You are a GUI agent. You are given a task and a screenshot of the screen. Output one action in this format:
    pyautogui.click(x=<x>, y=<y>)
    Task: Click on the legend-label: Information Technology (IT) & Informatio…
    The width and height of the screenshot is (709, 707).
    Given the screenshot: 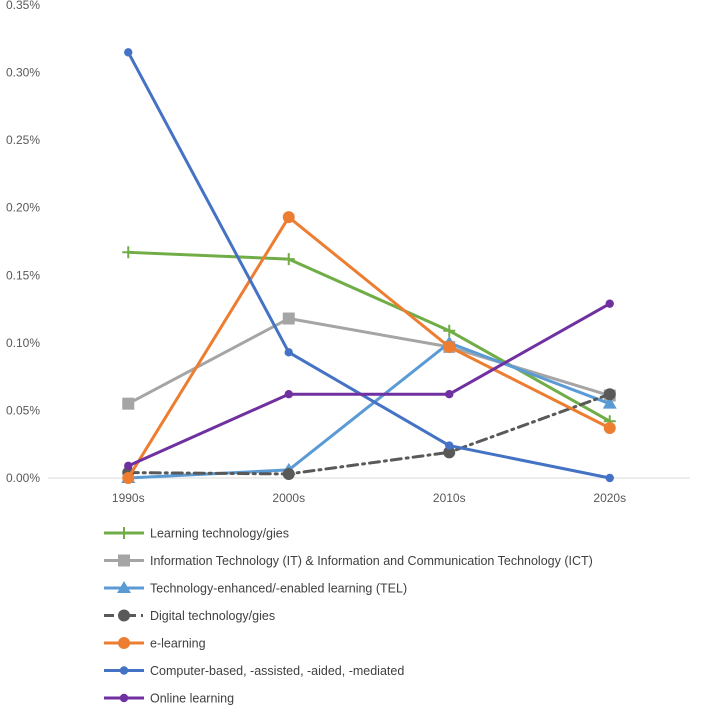 What is the action you would take?
    pyautogui.click(x=371, y=561)
    